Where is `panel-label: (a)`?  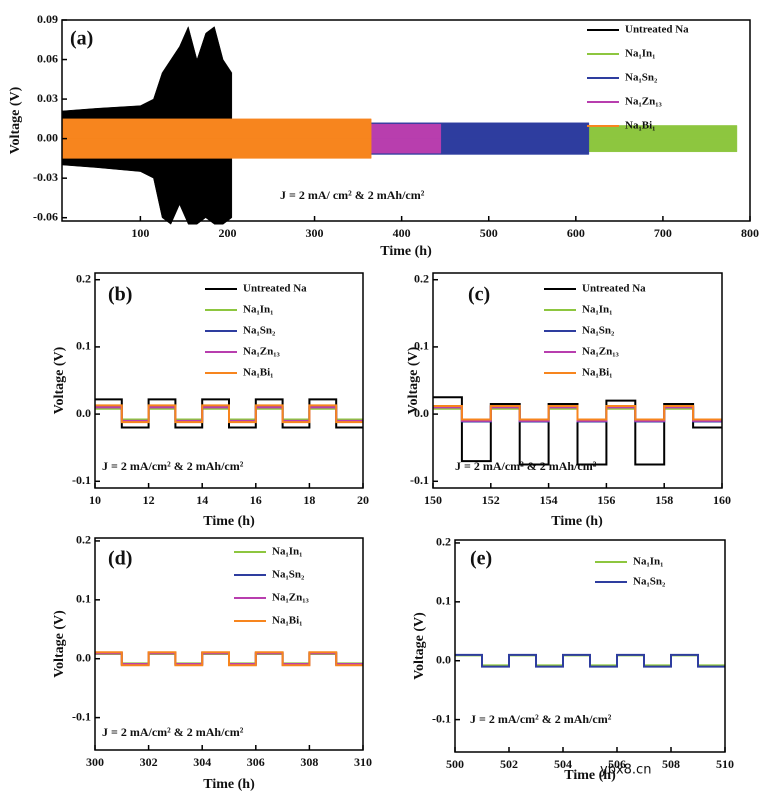 panel-label: (a) is located at coordinates (81, 39).